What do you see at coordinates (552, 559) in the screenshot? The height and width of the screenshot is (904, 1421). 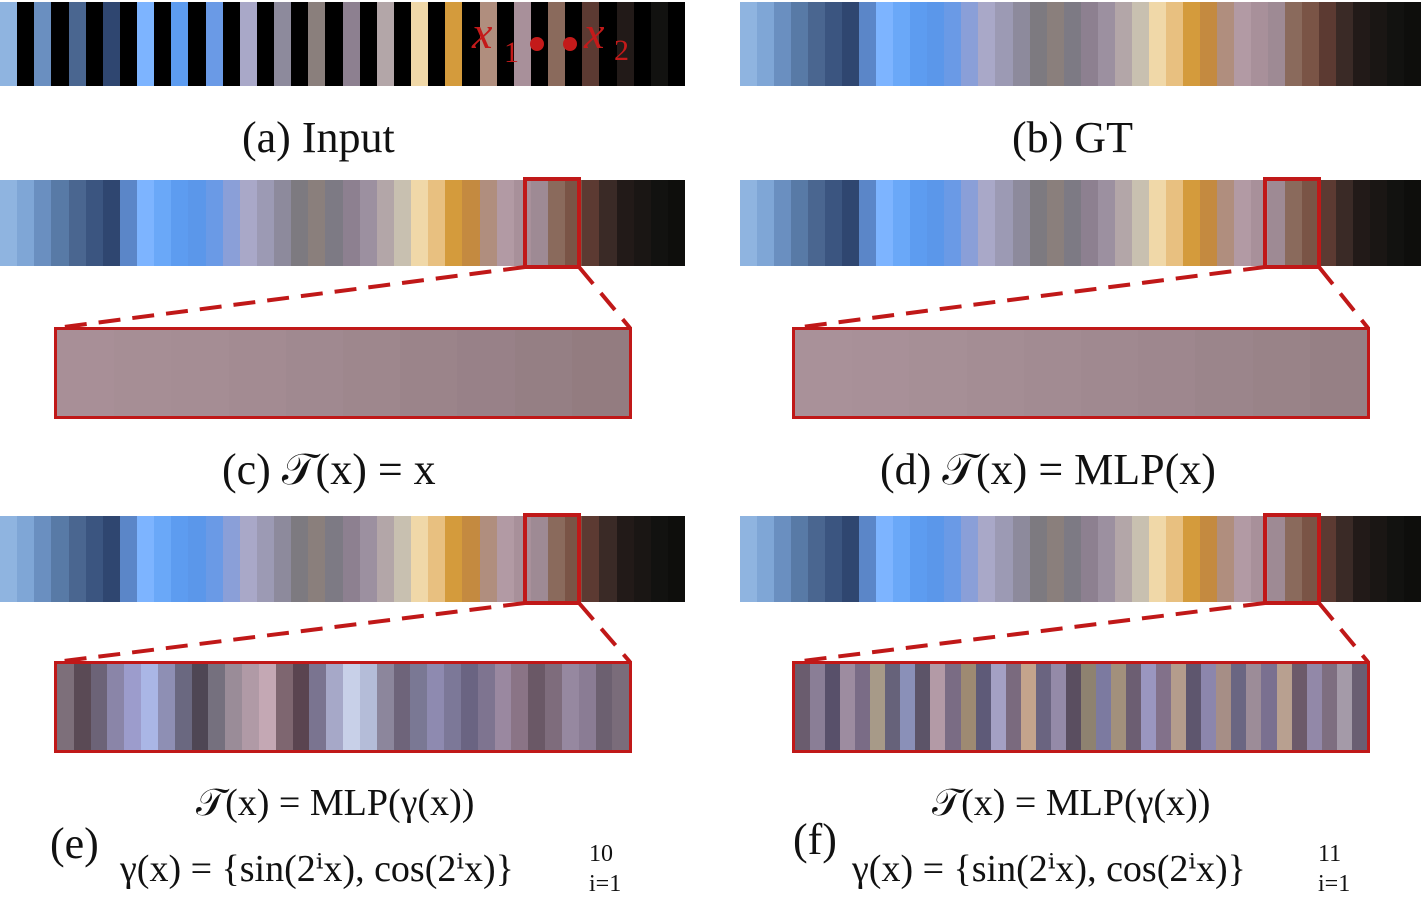 I see `zoom-box-e` at bounding box center [552, 559].